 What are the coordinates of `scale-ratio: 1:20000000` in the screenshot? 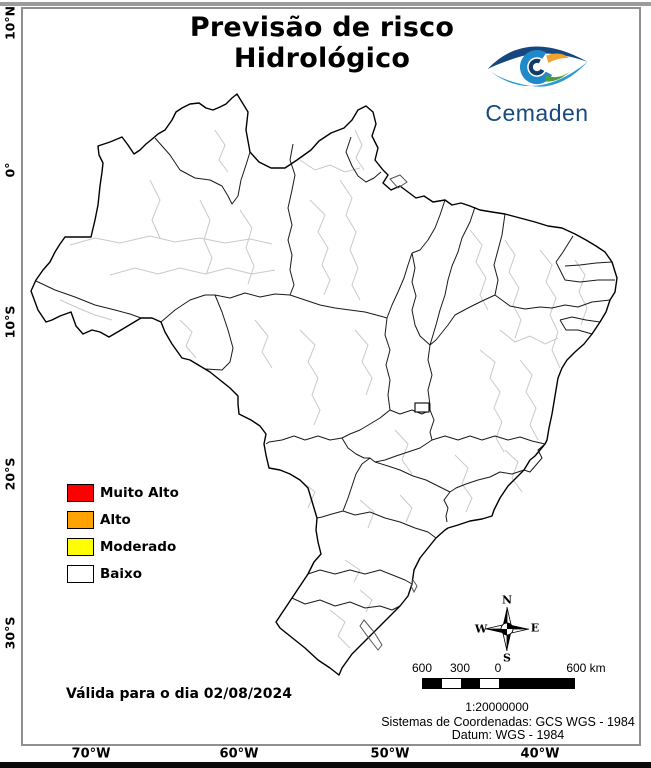 It's located at (497, 707).